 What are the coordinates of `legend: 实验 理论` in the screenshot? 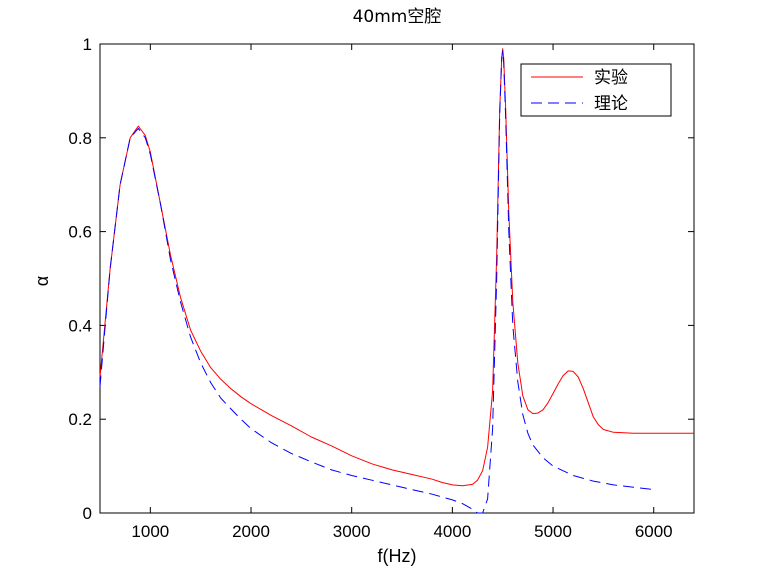 It's located at (596, 90).